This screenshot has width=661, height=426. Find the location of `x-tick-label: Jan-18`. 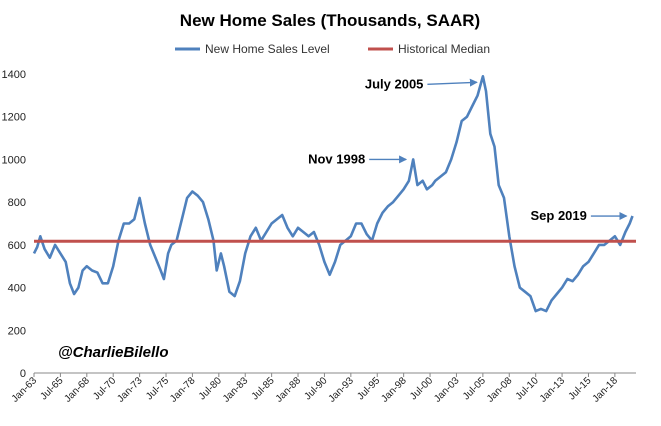

x-tick-label: Jan-18 is located at coordinates (606, 390).